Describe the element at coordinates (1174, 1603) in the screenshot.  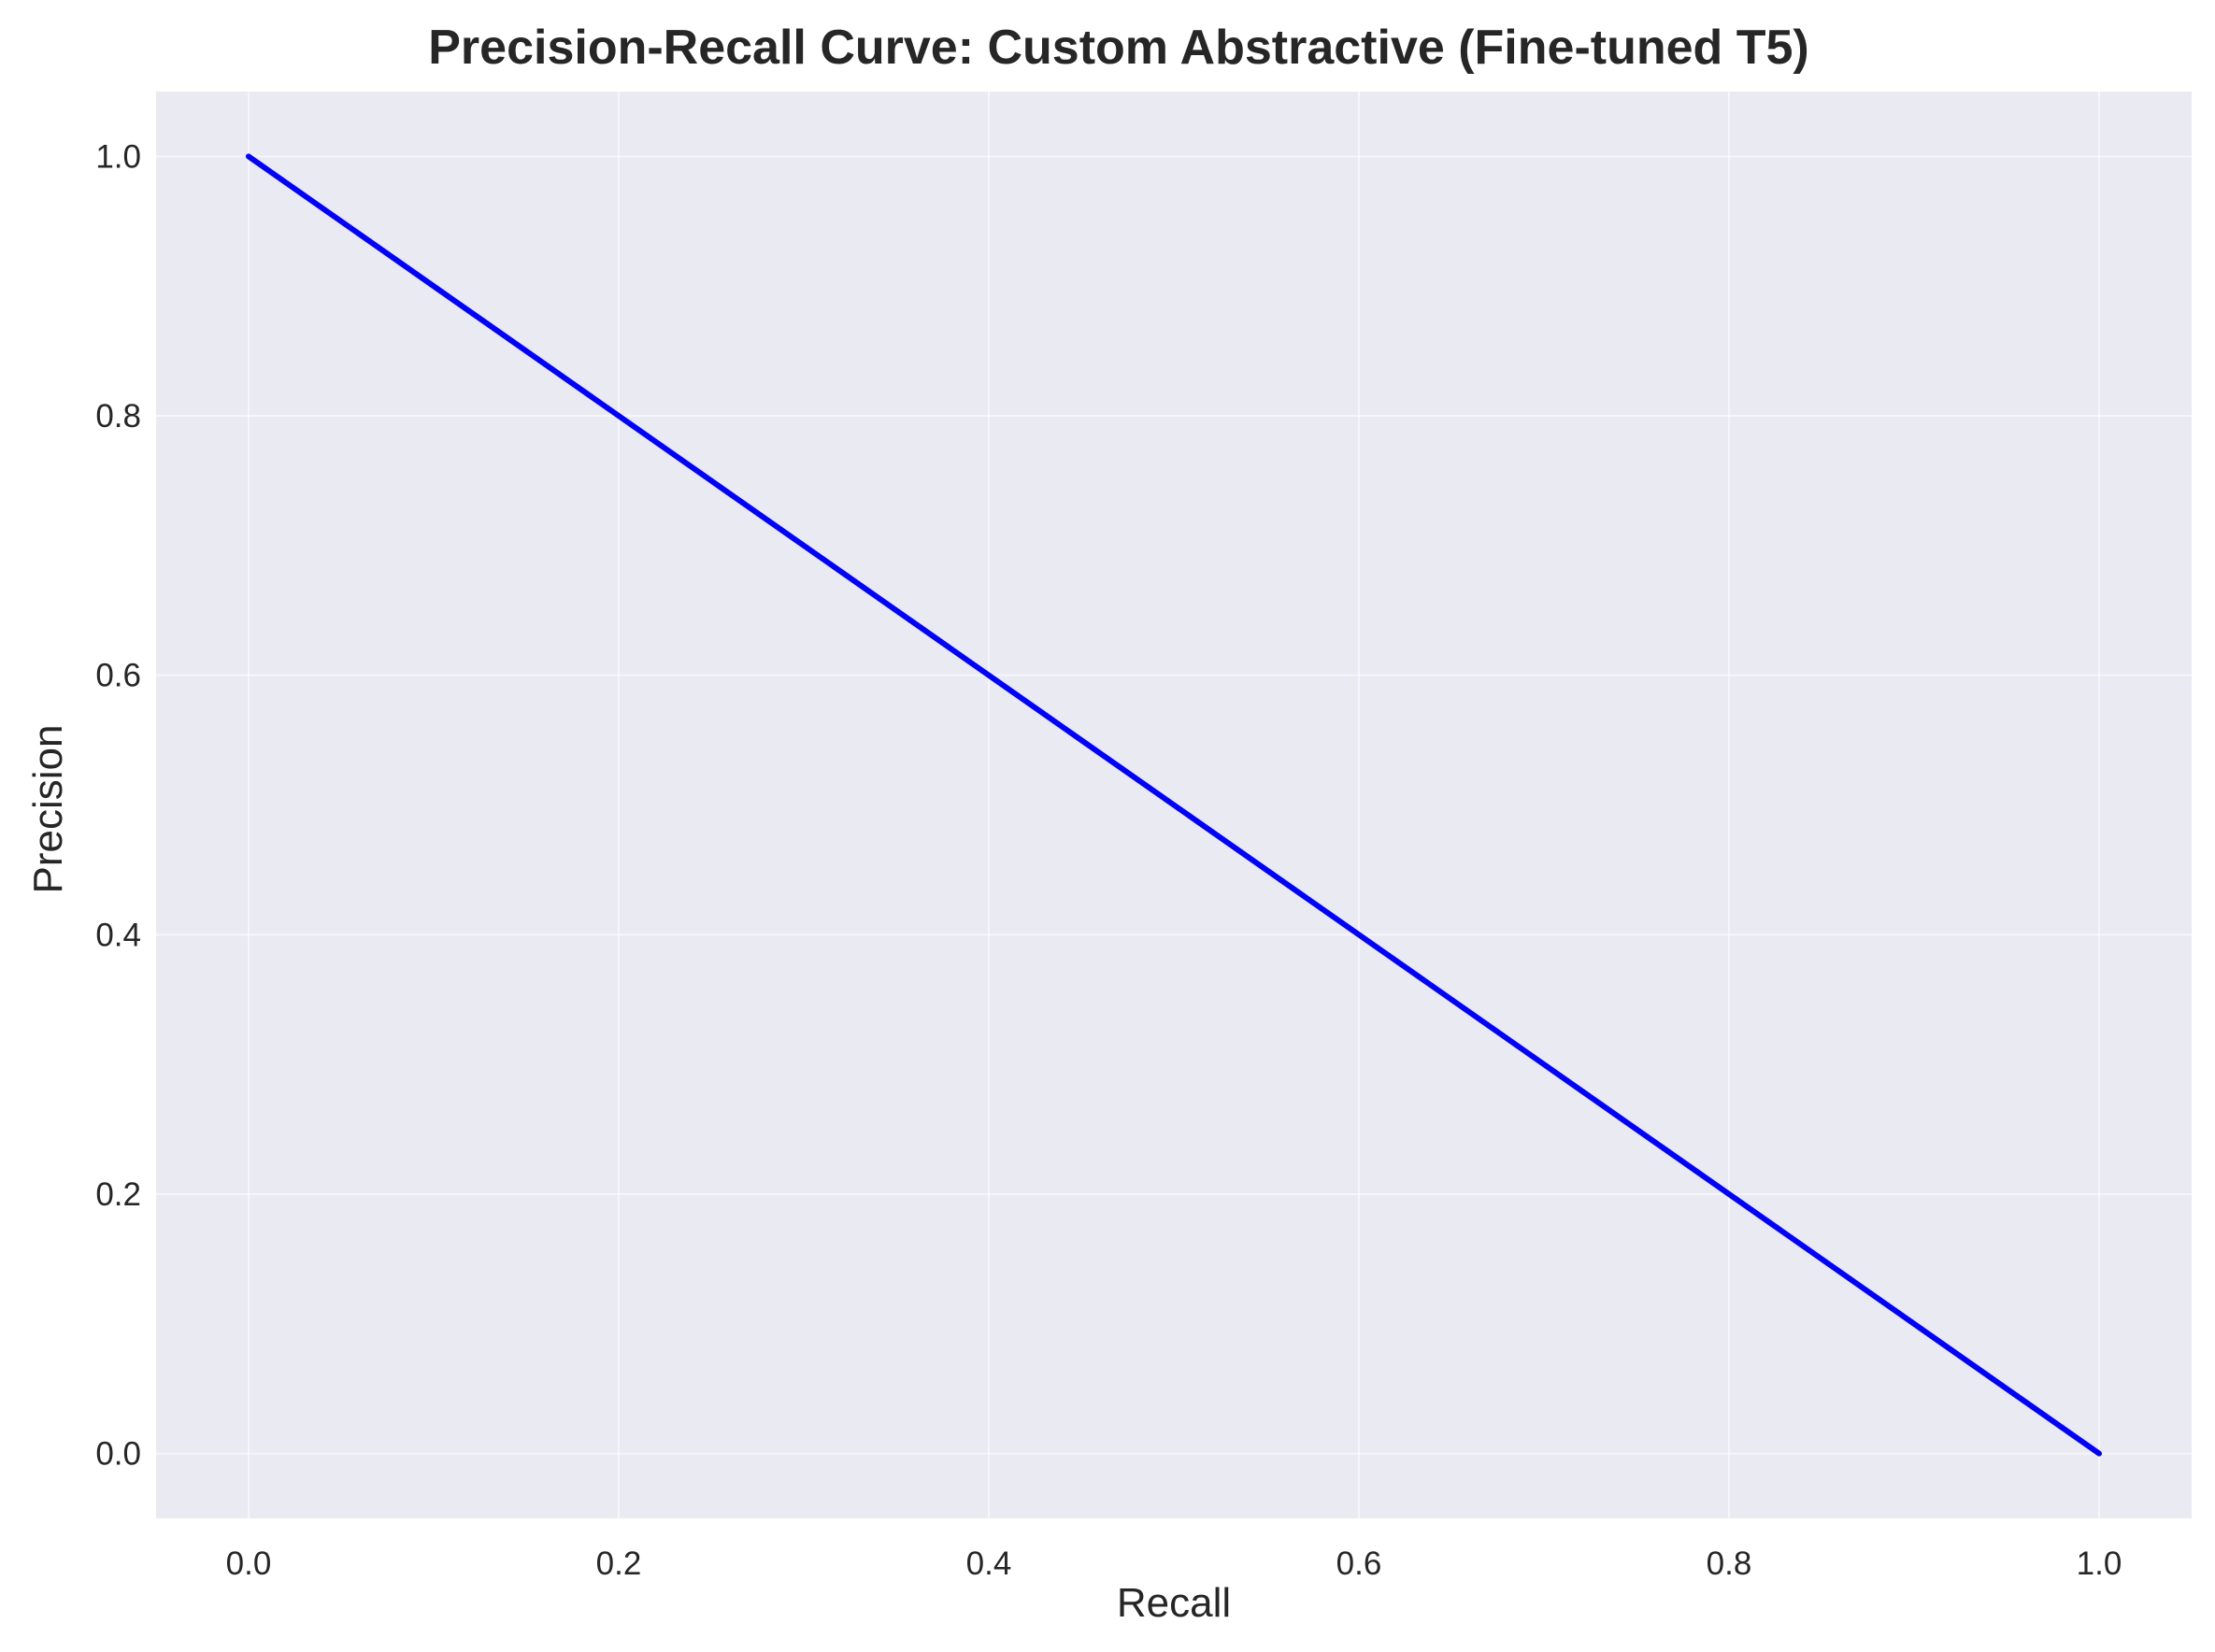
I see `x-axis-label: Recall` at that location.